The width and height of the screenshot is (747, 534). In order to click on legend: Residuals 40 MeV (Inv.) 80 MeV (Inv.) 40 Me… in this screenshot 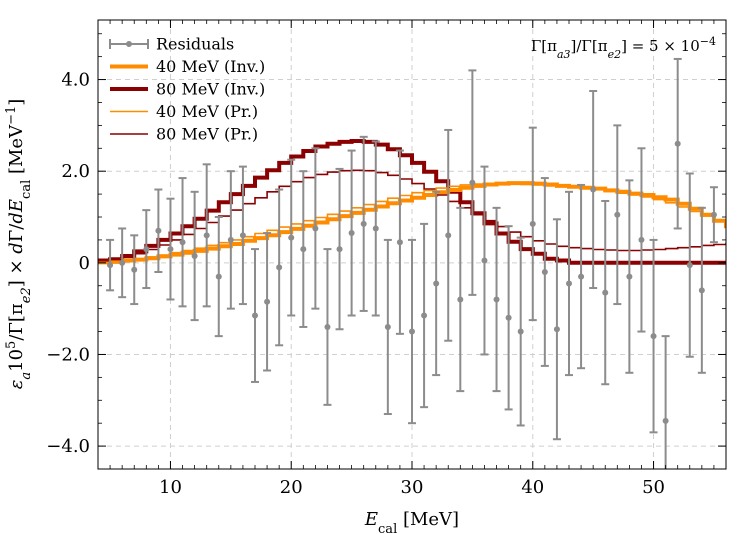, I will do `click(187, 89)`.